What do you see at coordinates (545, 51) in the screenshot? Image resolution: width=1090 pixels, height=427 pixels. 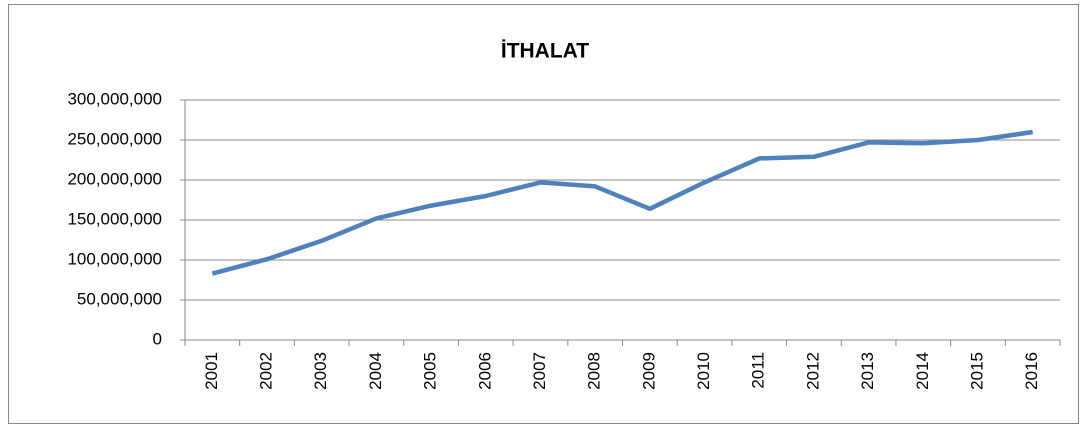 I see `chart-title: İTHALAT` at bounding box center [545, 51].